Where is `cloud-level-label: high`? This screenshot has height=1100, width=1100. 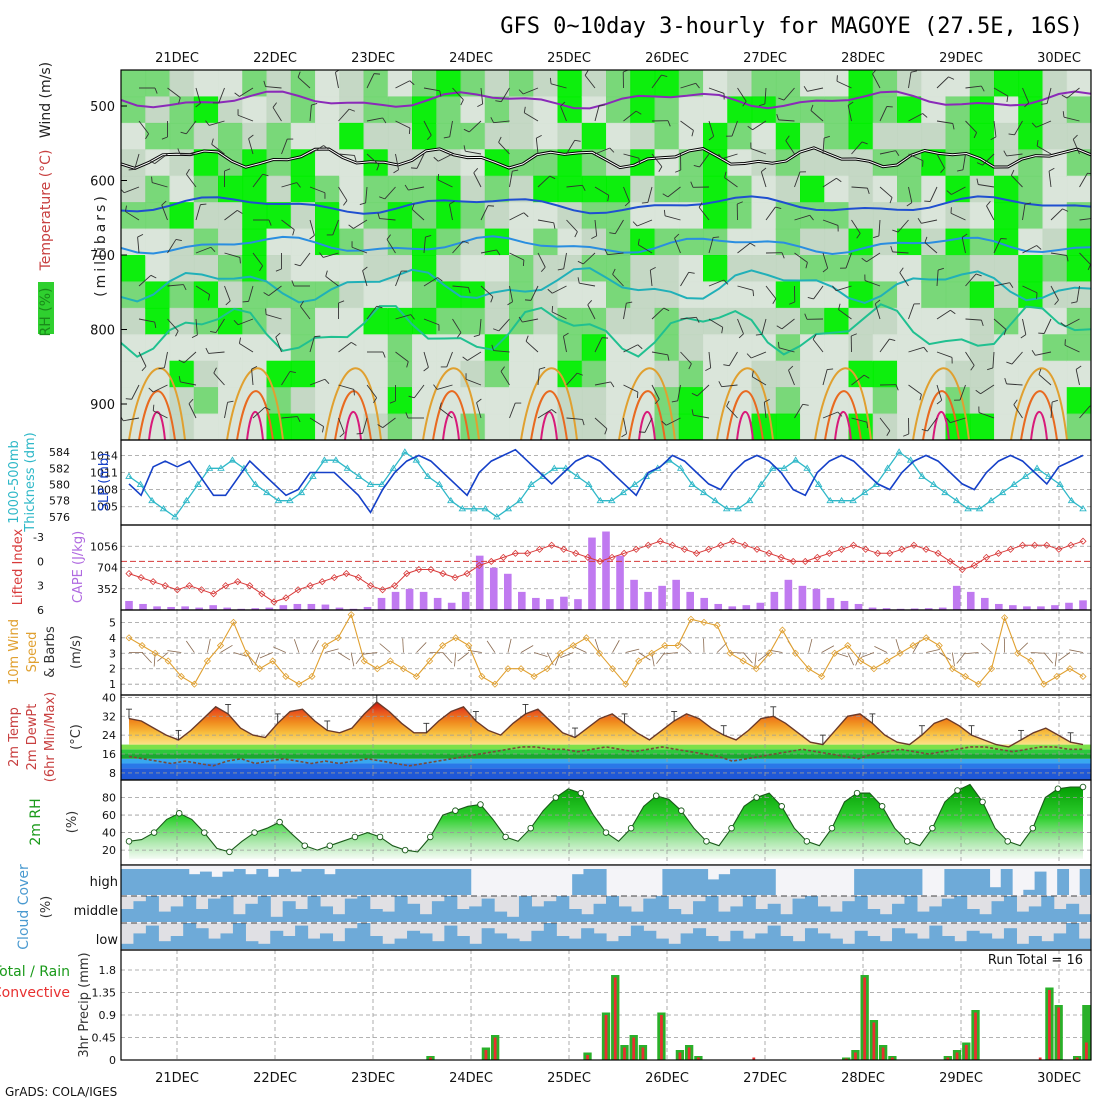
cloud-level-label: high is located at coordinates (104, 882).